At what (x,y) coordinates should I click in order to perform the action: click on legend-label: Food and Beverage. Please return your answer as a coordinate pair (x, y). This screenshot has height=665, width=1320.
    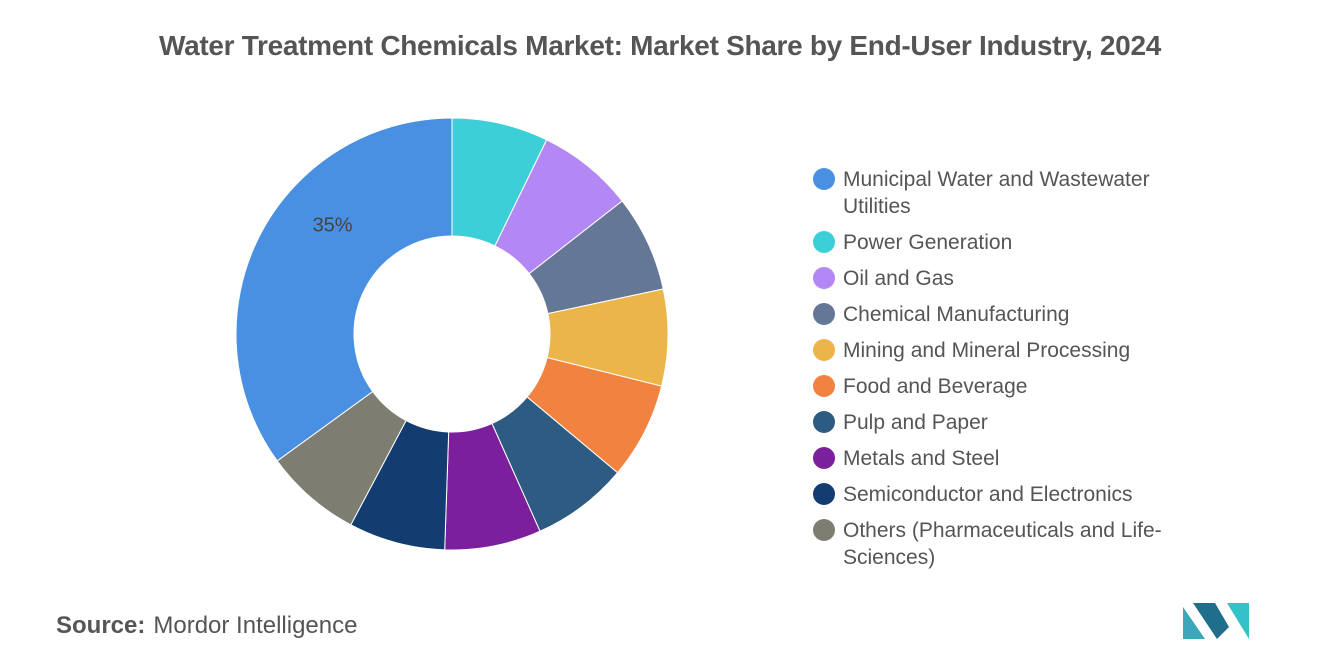
    Looking at the image, I should click on (935, 386).